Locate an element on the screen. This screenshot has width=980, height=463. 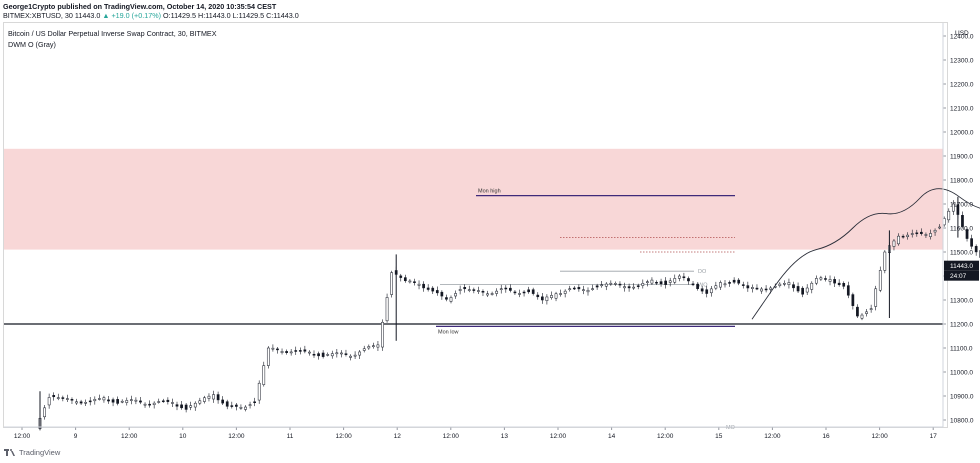
x-tick-label: 12 is located at coordinates (398, 436).